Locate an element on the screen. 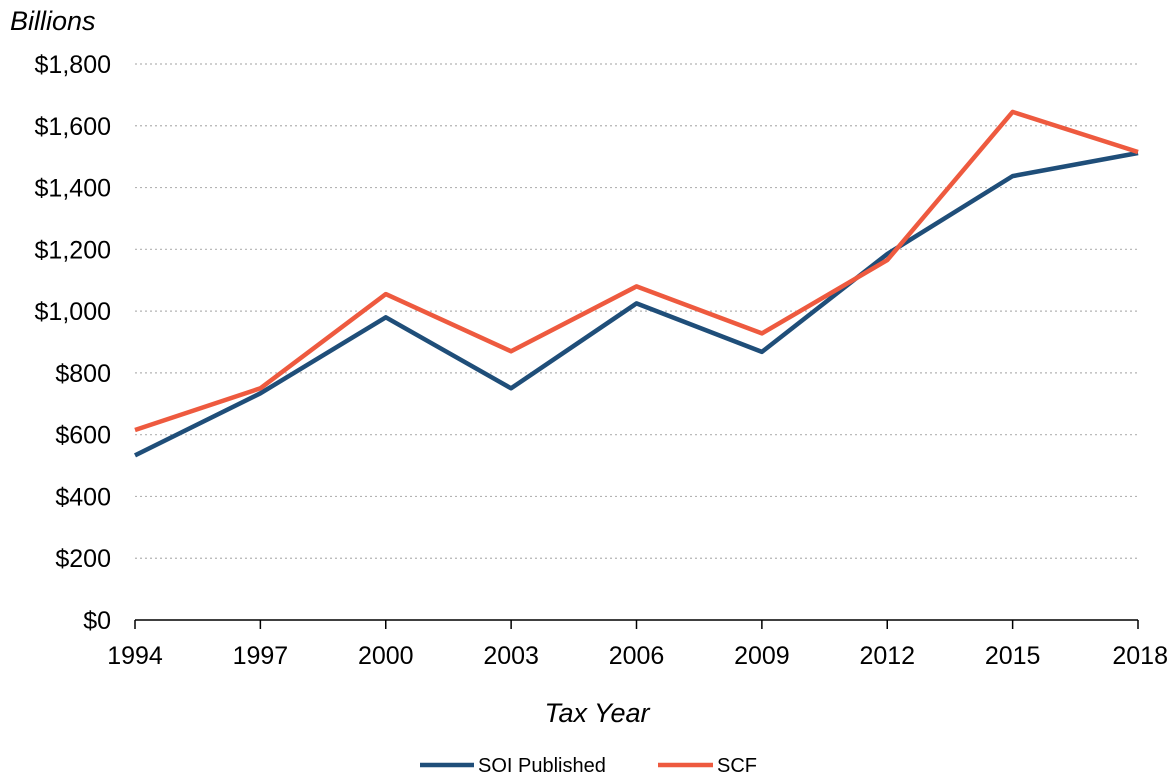 The width and height of the screenshot is (1175, 782). x-tick-label: 2012 is located at coordinates (887, 656).